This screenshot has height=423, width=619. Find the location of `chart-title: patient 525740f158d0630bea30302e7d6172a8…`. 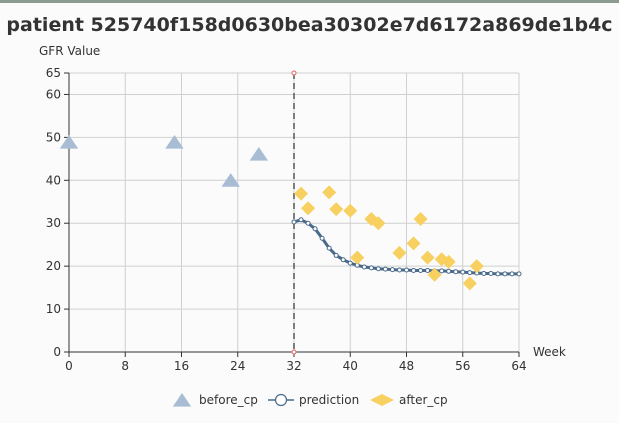

chart-title: patient 525740f158d0630bea30302e7d6172a8… is located at coordinates (309, 25).